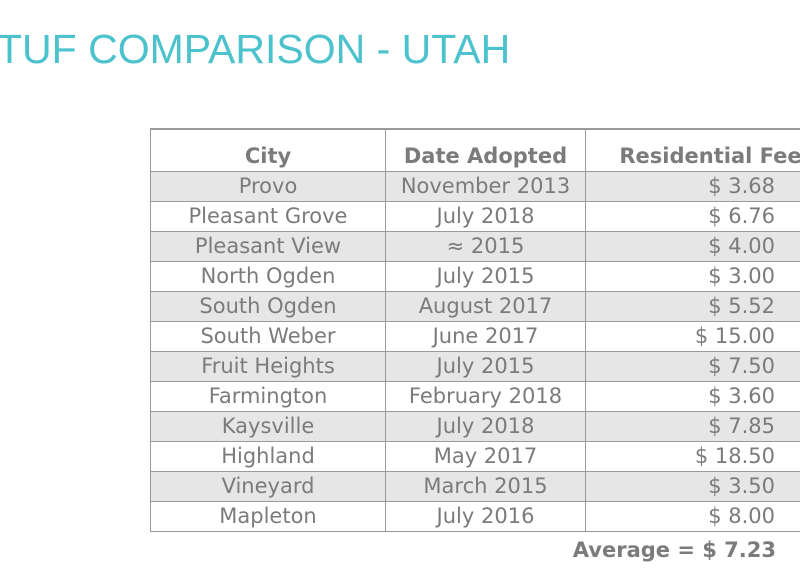  What do you see at coordinates (268, 456) in the screenshot?
I see `table-cell: Highland` at bounding box center [268, 456].